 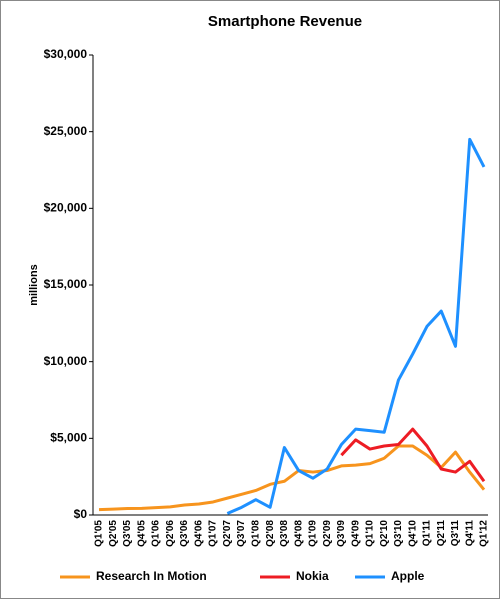 I want to click on x-tick-label: Q3'05, so click(x=127, y=533).